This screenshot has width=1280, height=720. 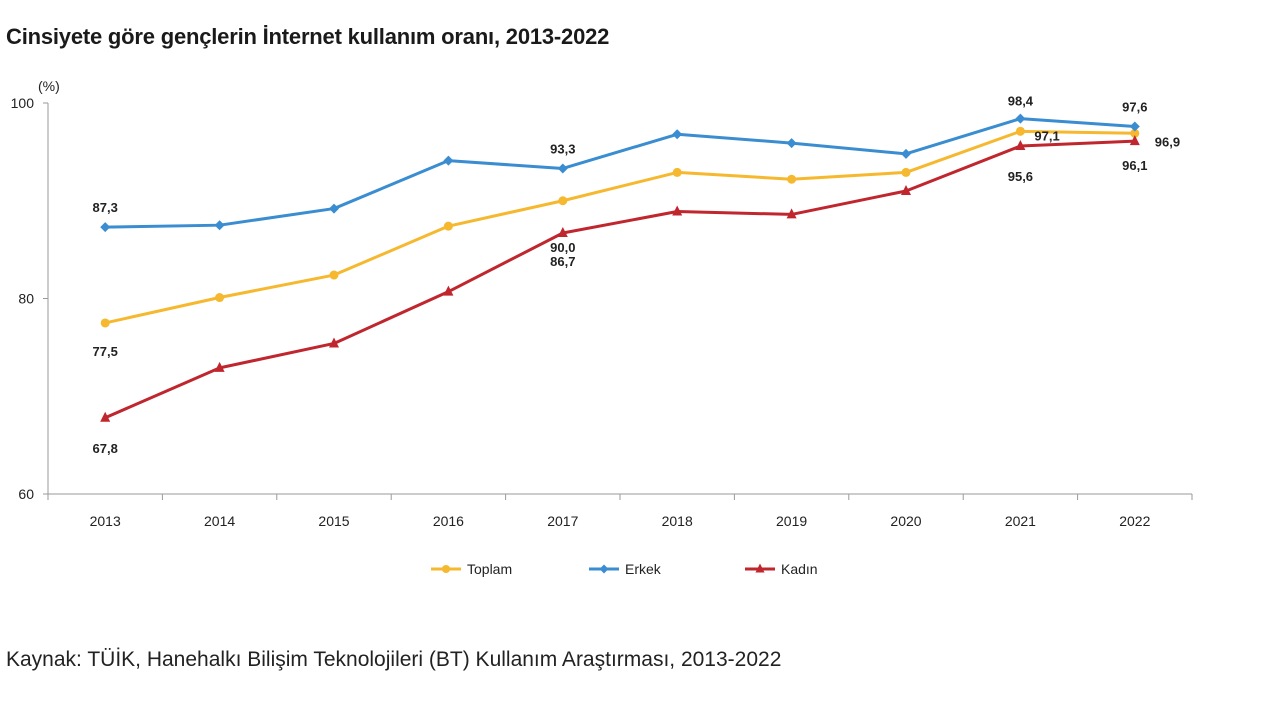 What do you see at coordinates (23, 103) in the screenshot?
I see `y-tick-label: 100` at bounding box center [23, 103].